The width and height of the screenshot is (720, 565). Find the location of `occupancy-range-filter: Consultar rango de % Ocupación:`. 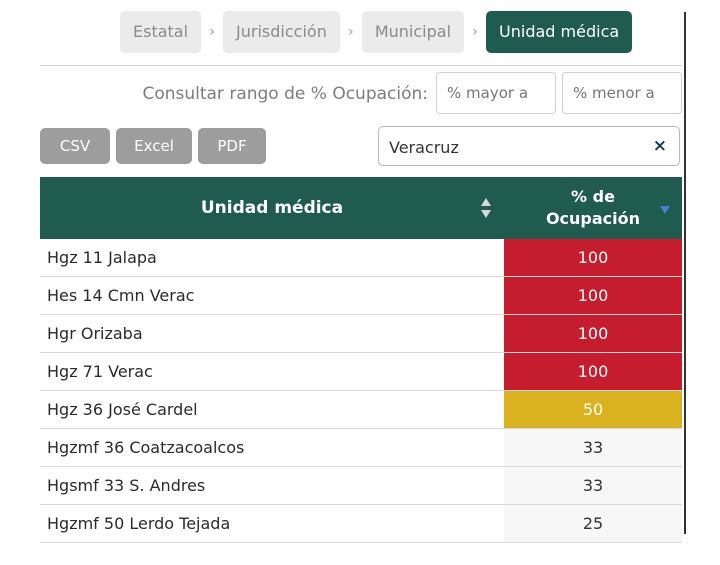

occupancy-range-filter: Consultar rango de % Ocupación: is located at coordinates (361, 94).